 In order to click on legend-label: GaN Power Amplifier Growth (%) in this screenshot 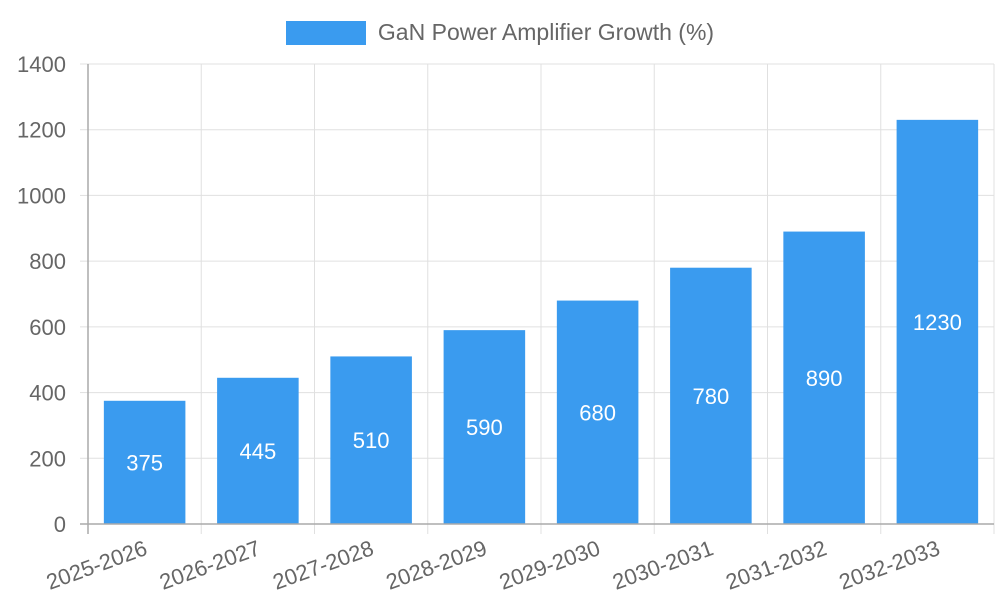, I will do `click(546, 32)`.